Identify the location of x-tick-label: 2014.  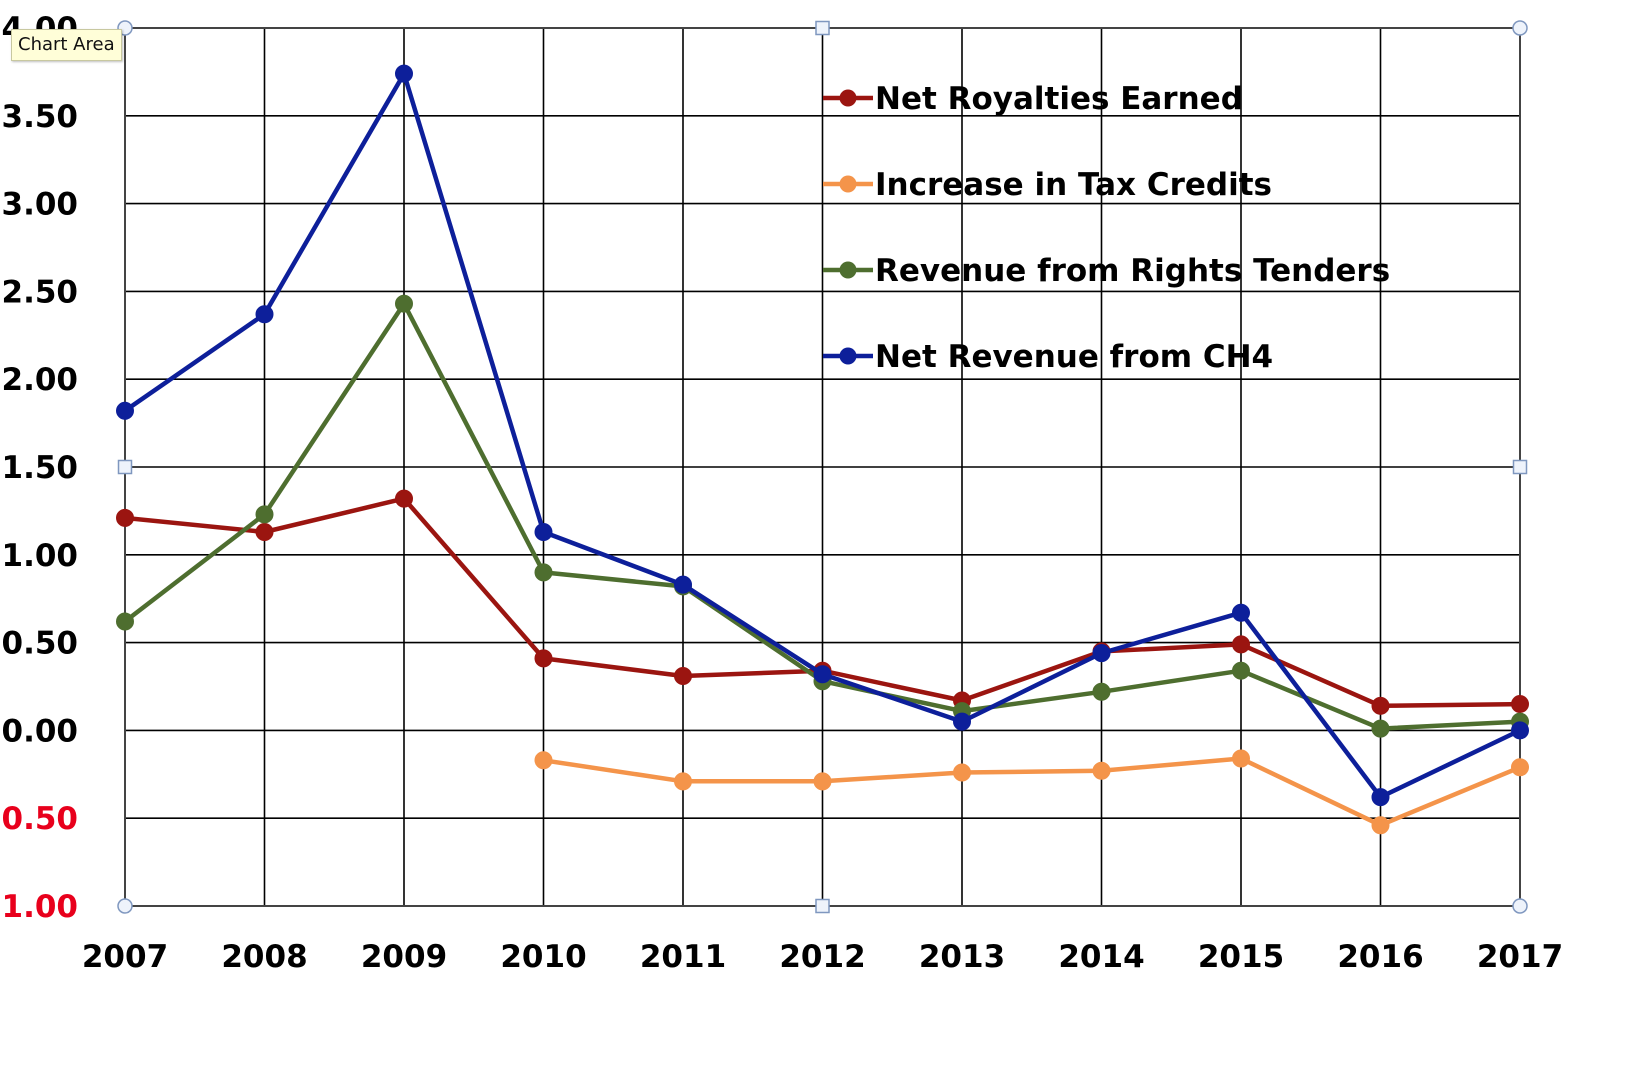
(1101, 957).